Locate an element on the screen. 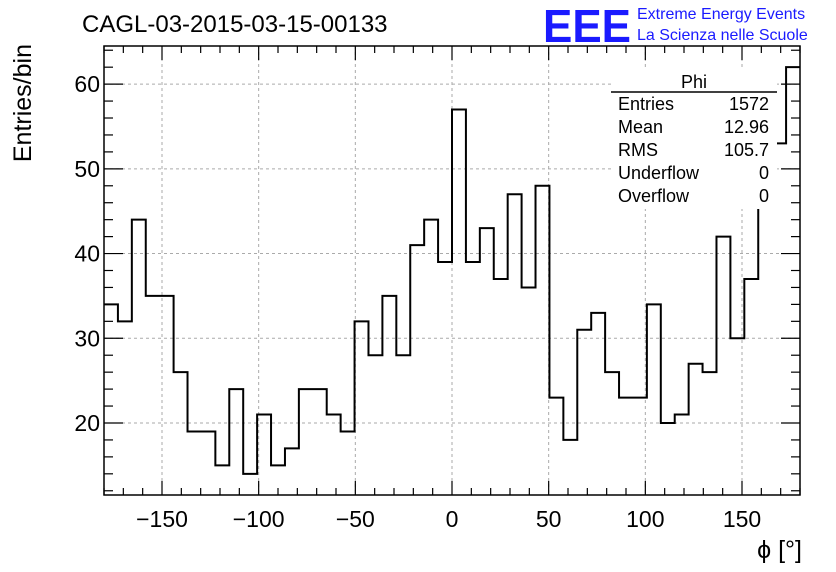 This screenshot has width=836, height=572. y-axis-title: Entries/bin is located at coordinates (23, 103).